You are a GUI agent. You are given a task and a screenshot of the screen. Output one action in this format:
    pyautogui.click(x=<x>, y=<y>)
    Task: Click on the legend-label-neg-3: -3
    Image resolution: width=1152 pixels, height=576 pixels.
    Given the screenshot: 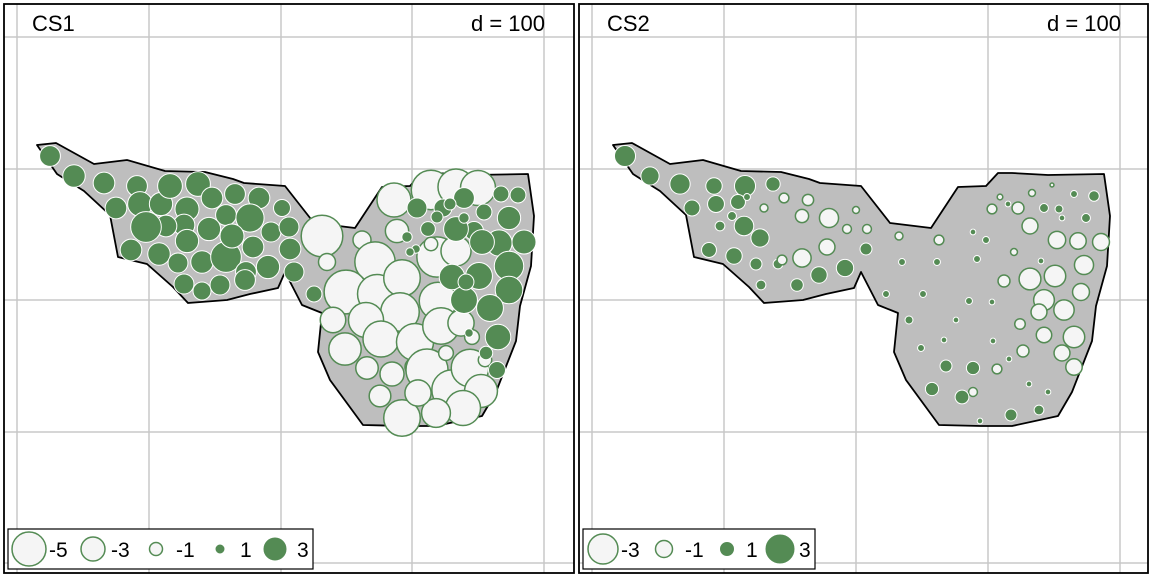 What is the action you would take?
    pyautogui.click(x=120, y=550)
    